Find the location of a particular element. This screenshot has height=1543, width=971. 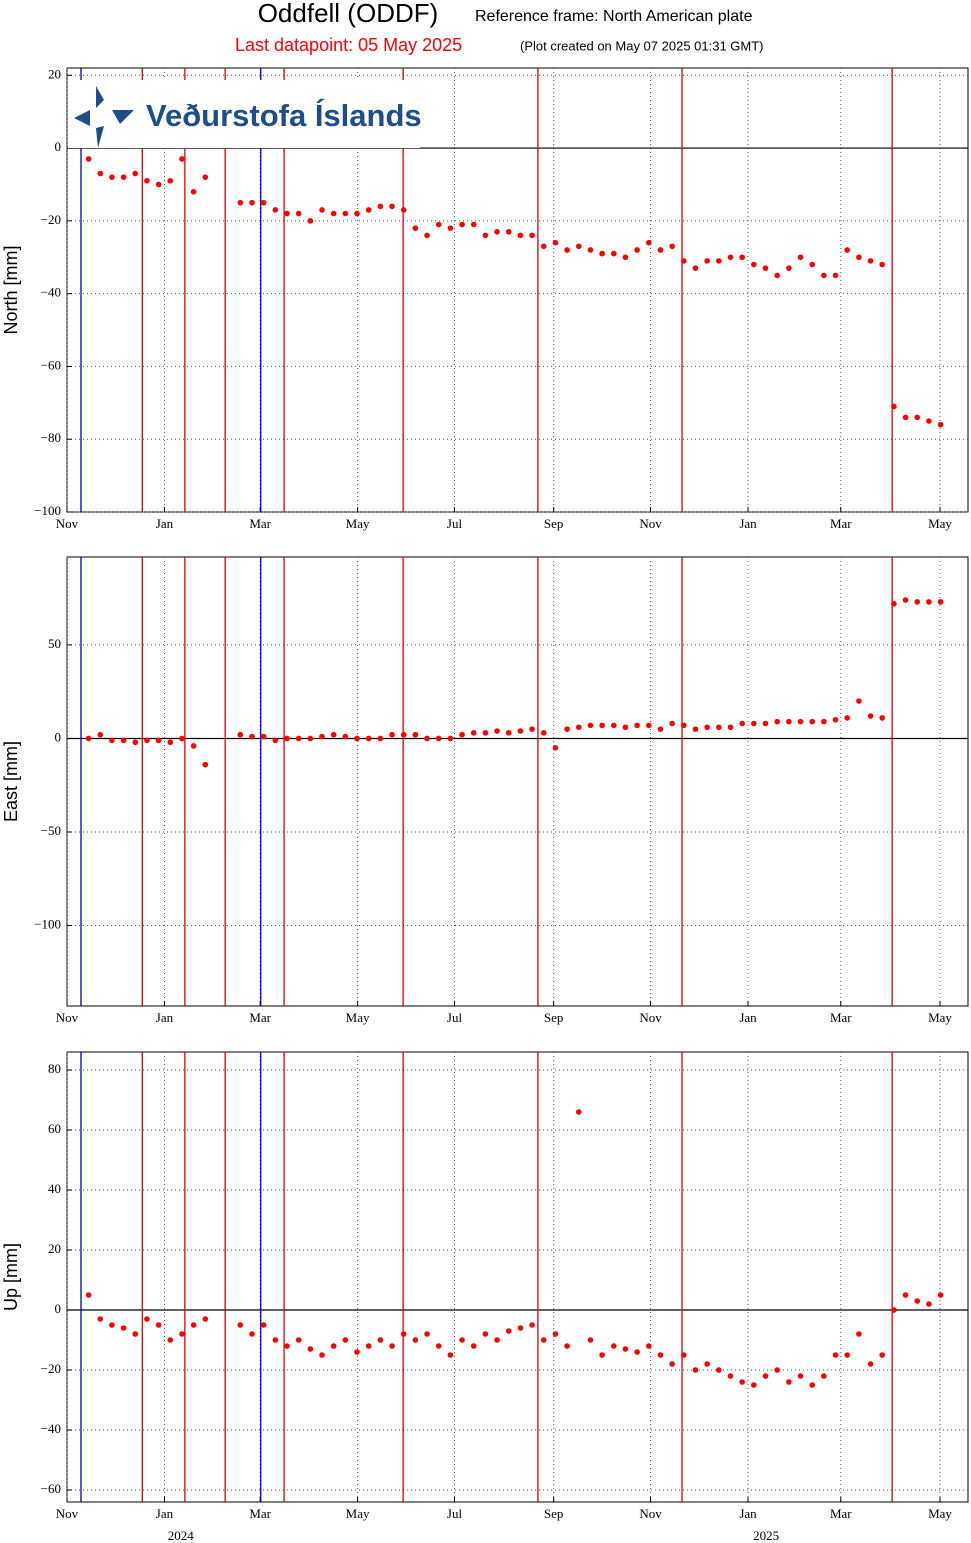

y-tick-label: 0 is located at coordinates (58, 146).